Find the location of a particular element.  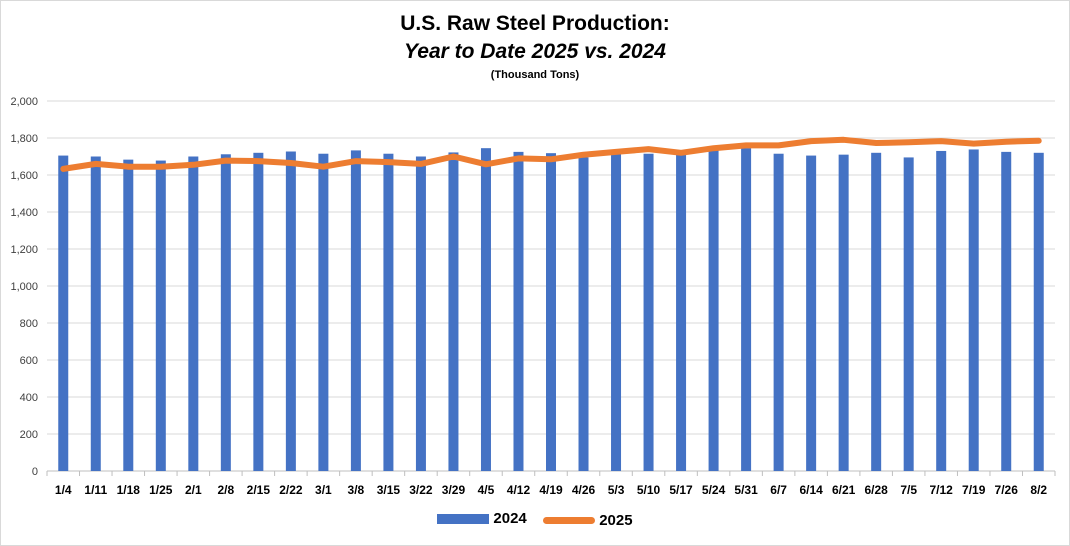

x-tick-label: 5/31 is located at coordinates (746, 490).